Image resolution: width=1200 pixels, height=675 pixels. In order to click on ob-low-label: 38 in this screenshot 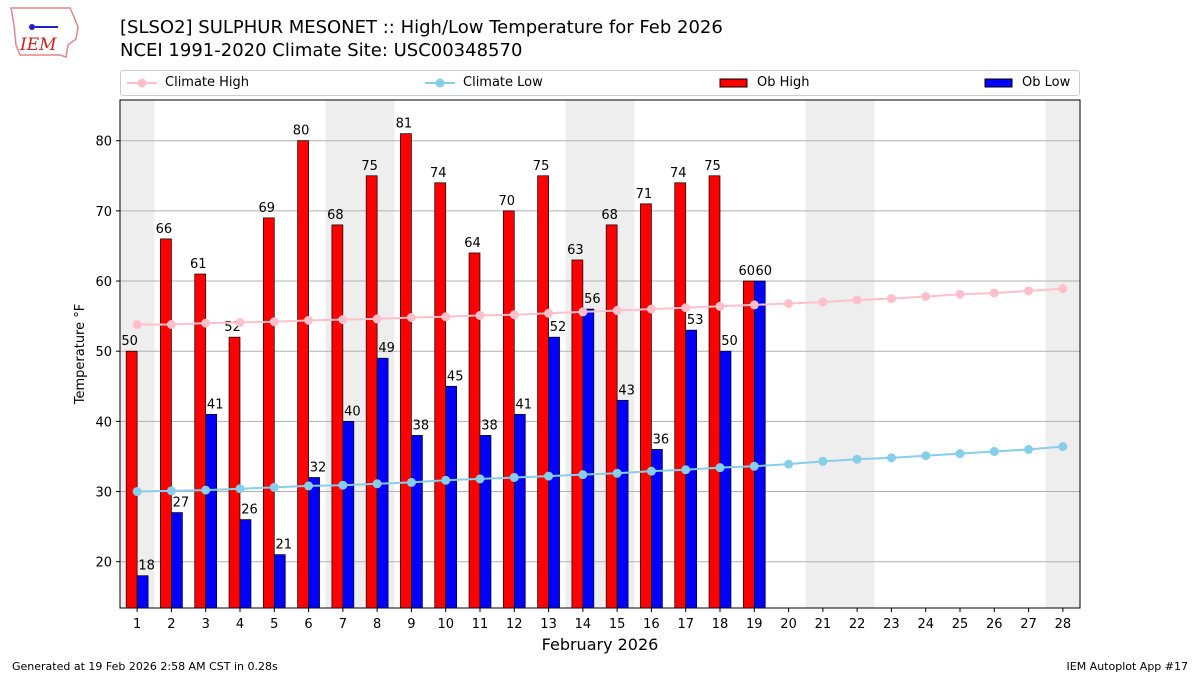, I will do `click(421, 425)`.